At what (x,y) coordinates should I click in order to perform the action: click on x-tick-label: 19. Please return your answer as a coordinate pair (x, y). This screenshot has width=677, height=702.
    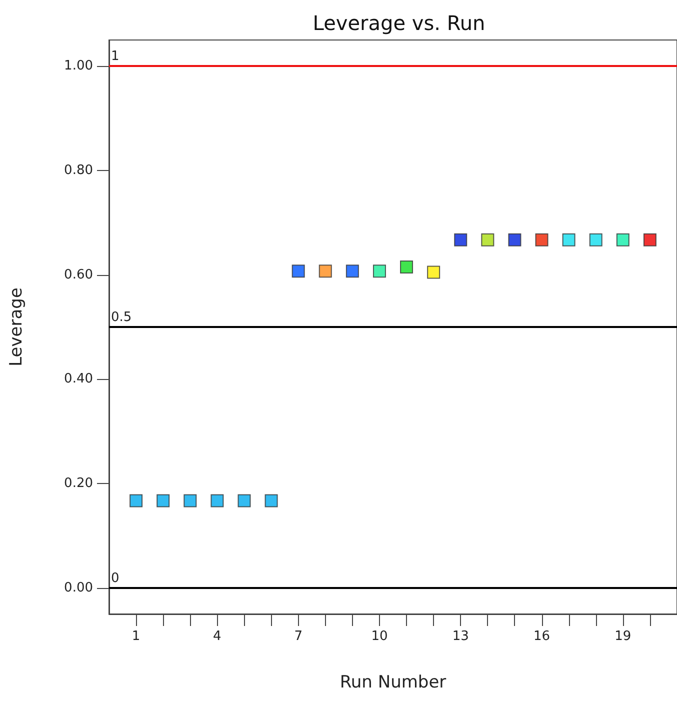
    Looking at the image, I should click on (623, 636).